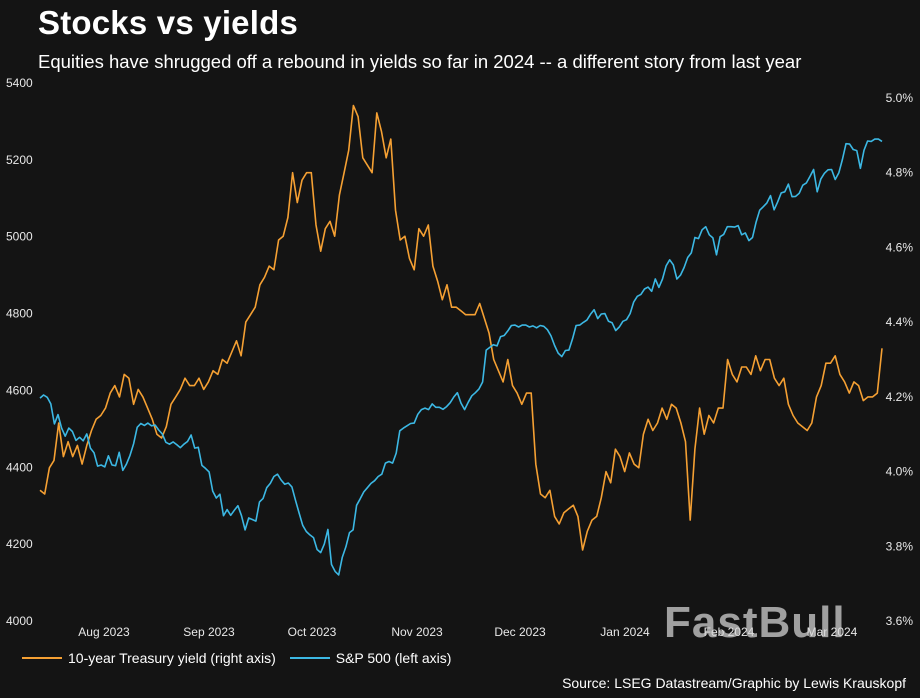 The image size is (920, 698). I want to click on legend-label-yield: 10-year Treasury yield (right axis), so click(172, 658).